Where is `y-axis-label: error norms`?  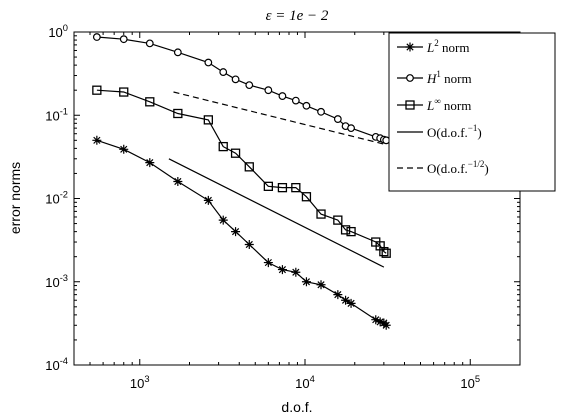 y-axis-label: error norms is located at coordinates (15, 198).